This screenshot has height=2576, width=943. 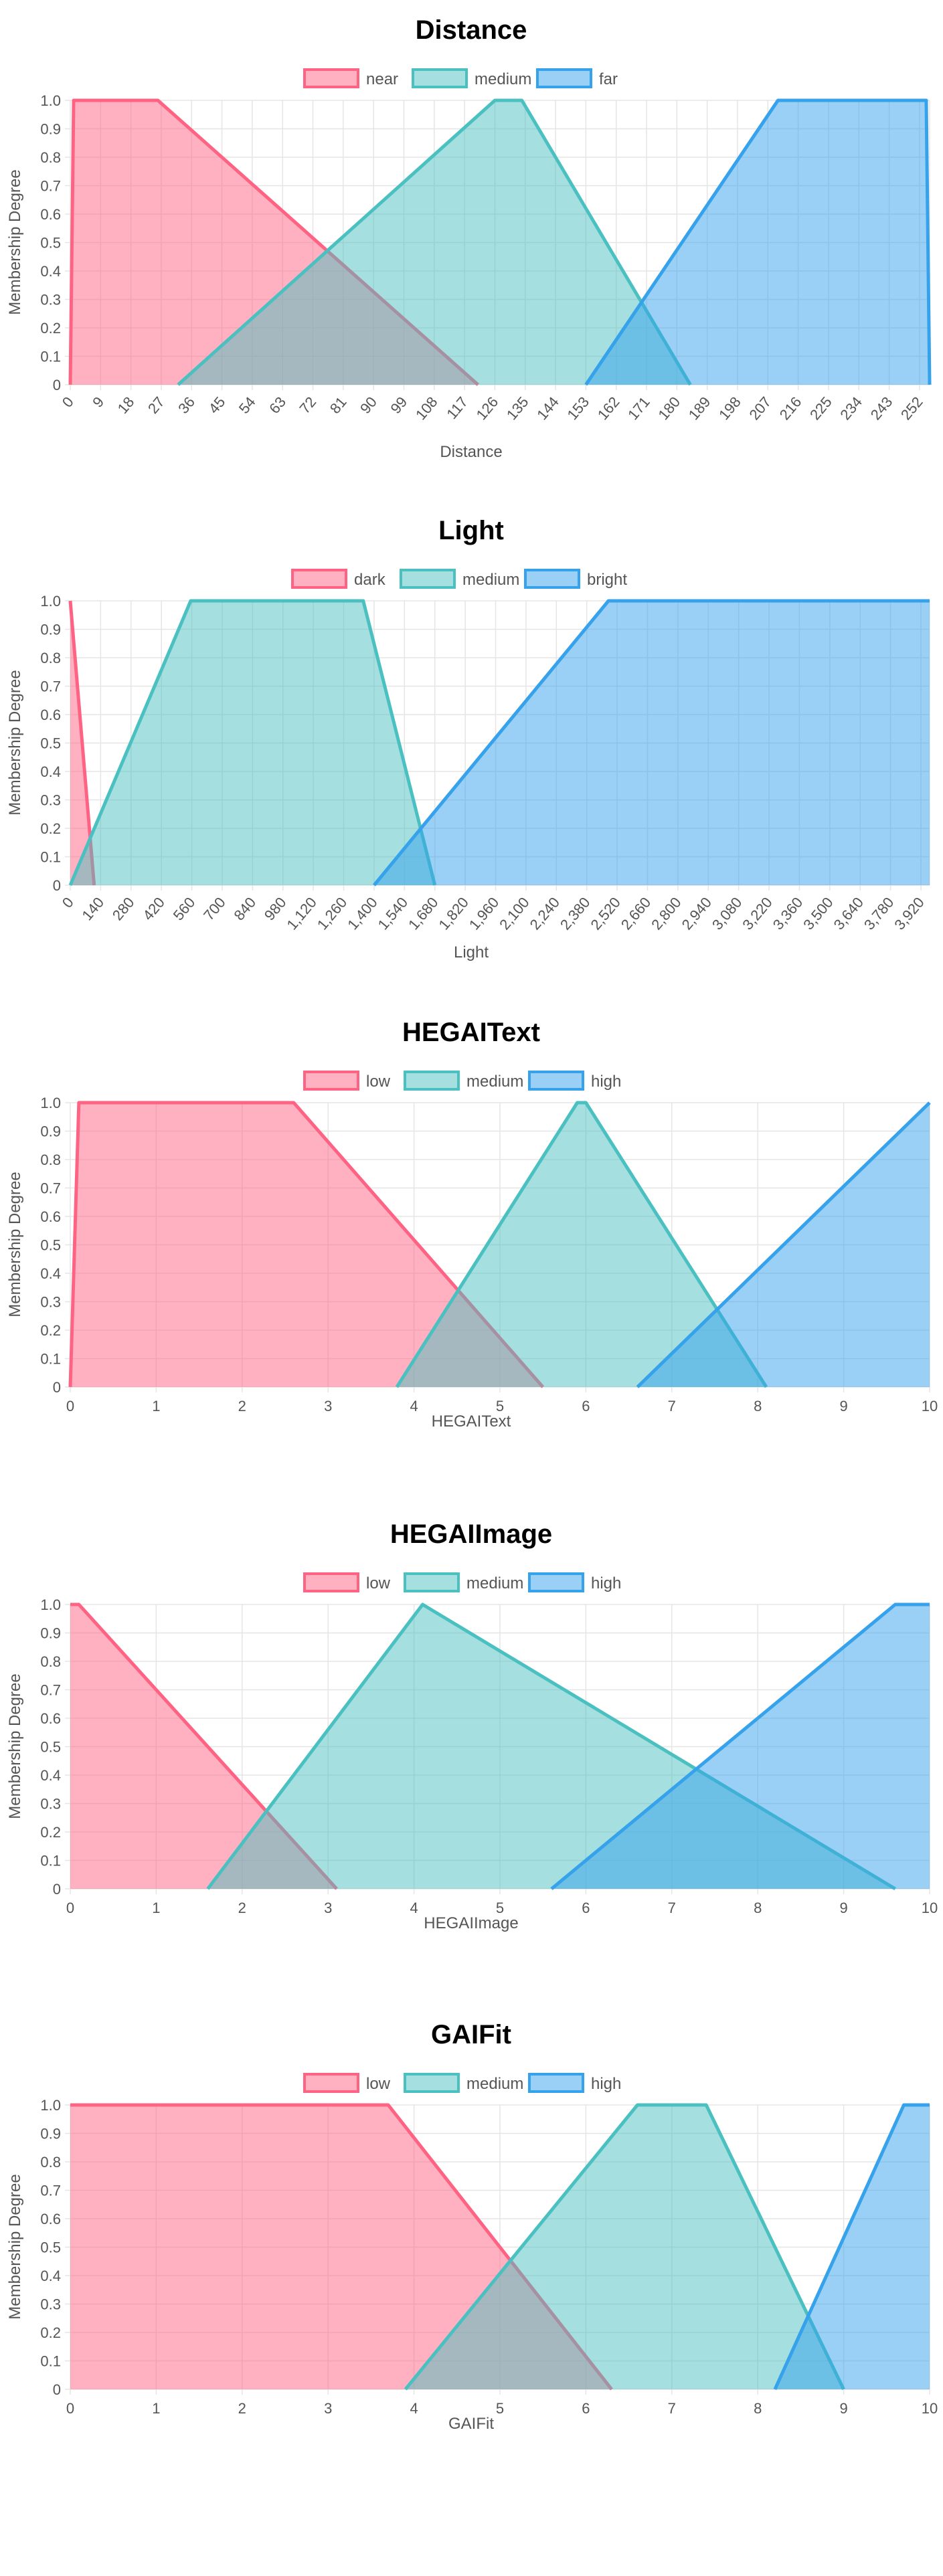 What do you see at coordinates (757, 913) in the screenshot?
I see `x-tick-label: 3,220` at bounding box center [757, 913].